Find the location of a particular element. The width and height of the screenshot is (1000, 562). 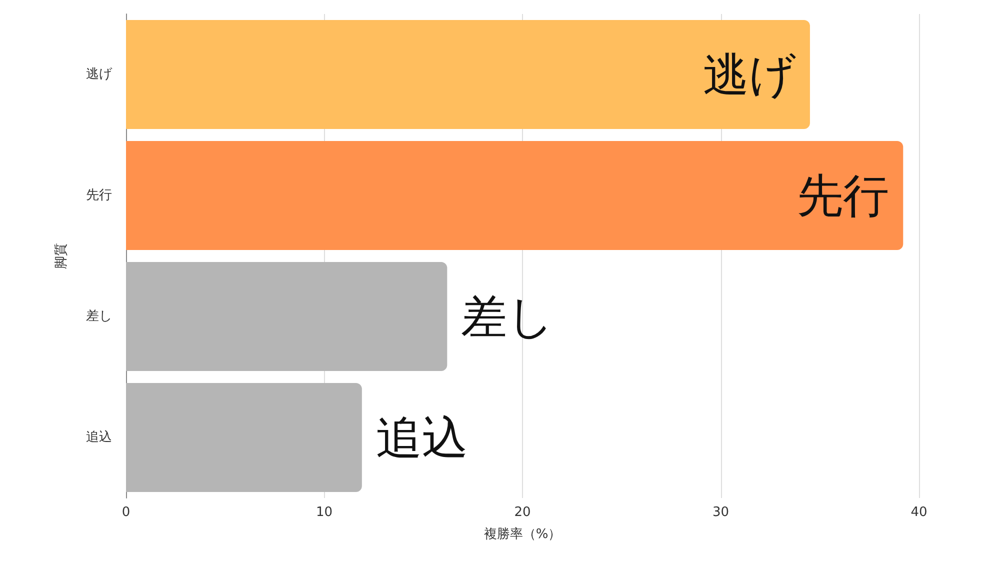

y-tick-label: 差し is located at coordinates (99, 316).